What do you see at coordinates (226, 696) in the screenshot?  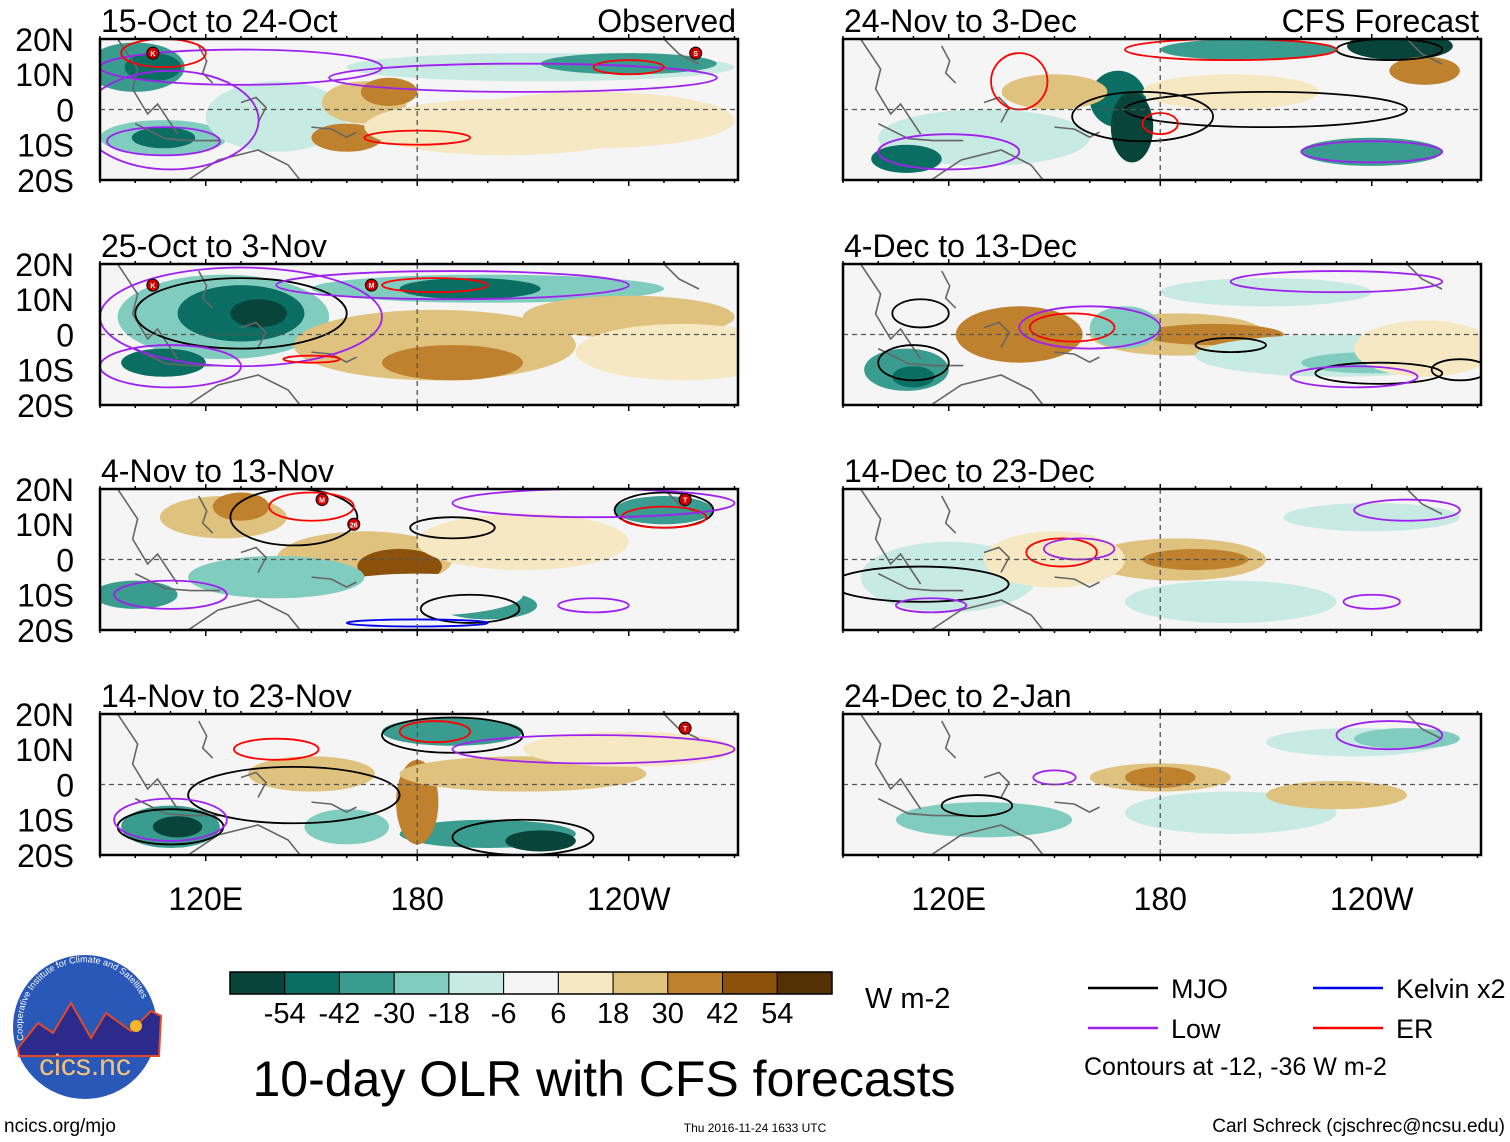 I see `panel-title: 14-Nov to 23-Nov` at bounding box center [226, 696].